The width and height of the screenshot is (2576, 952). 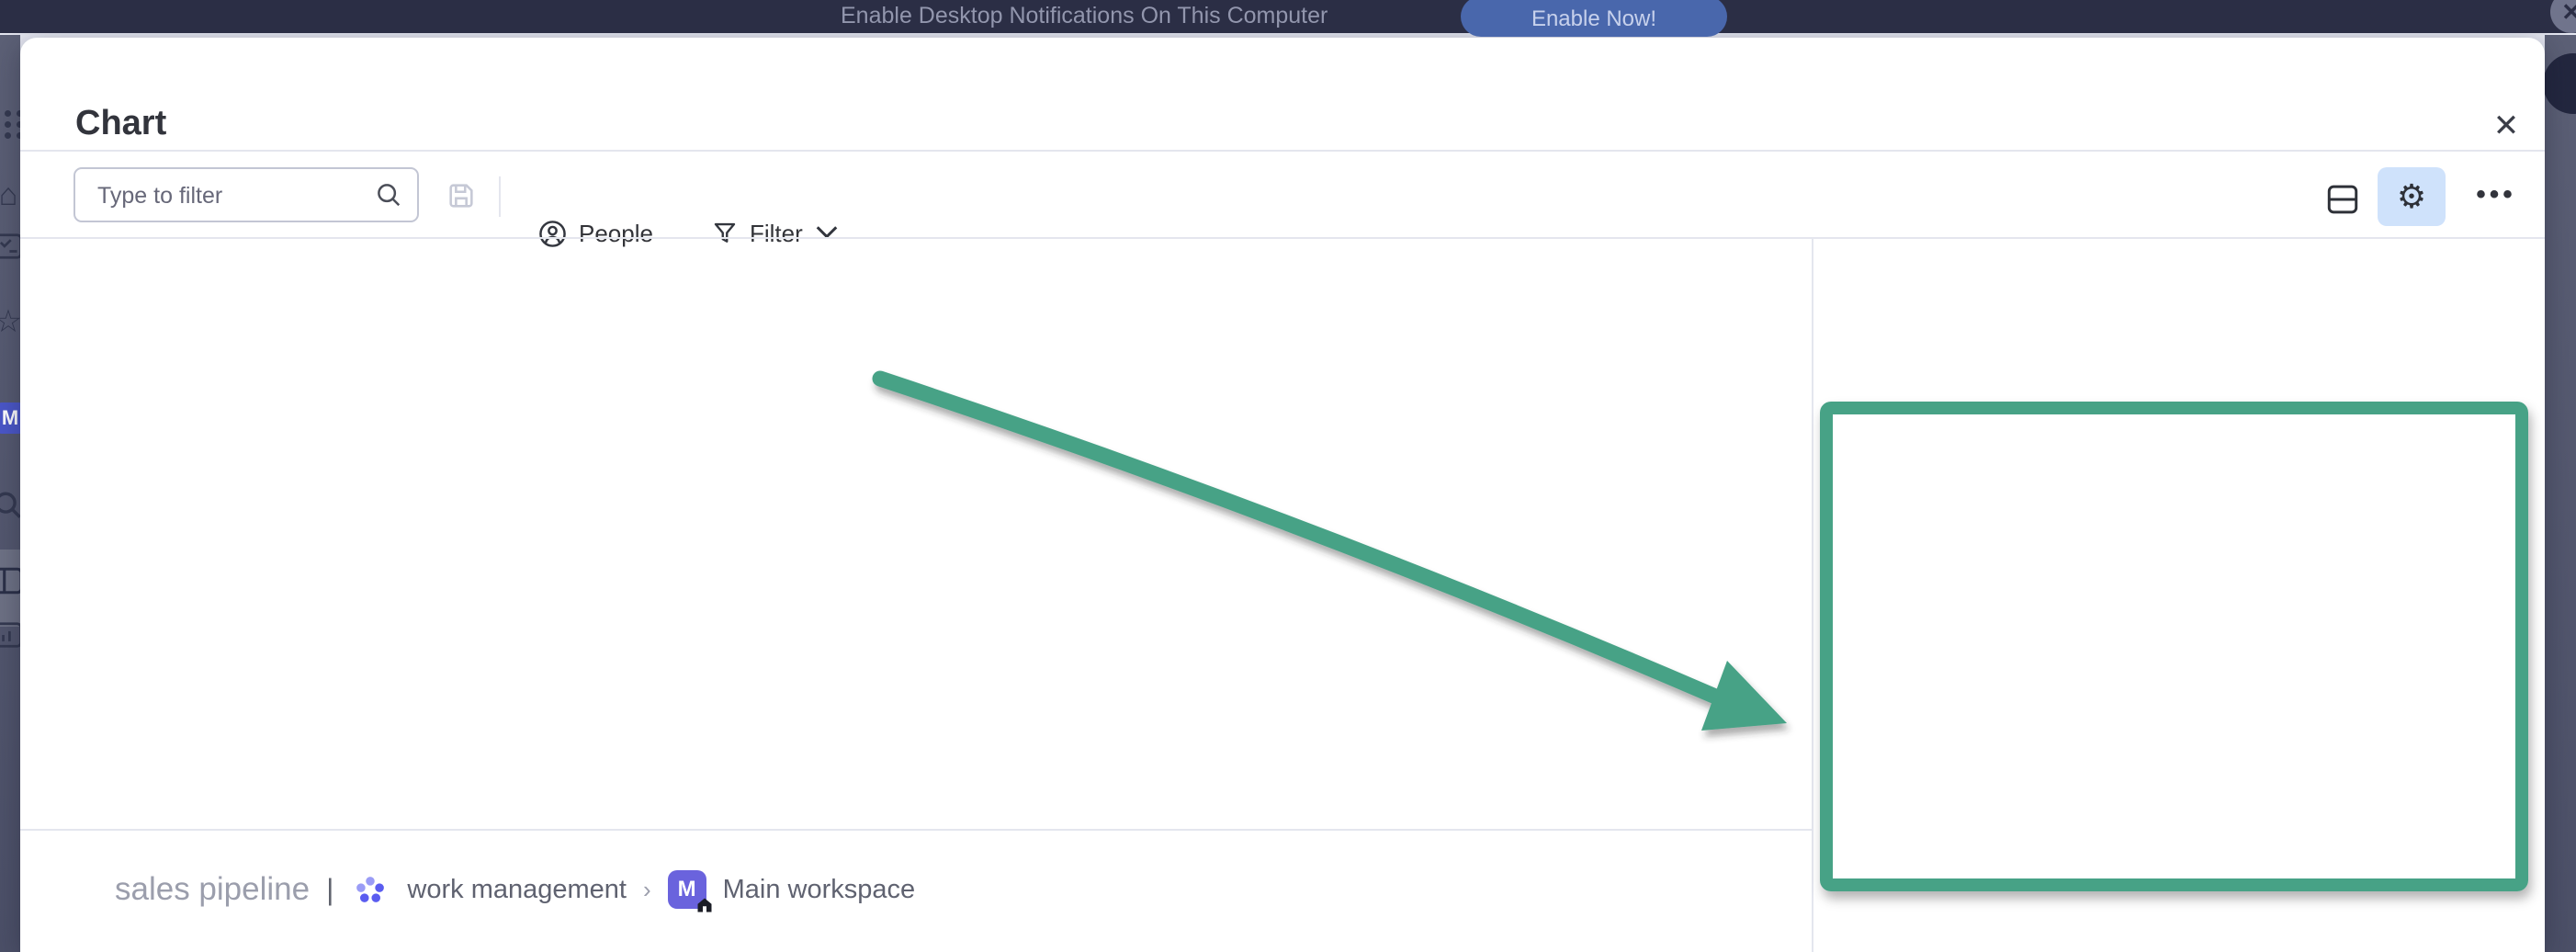 I want to click on filter-chevron-down-icon, so click(x=827, y=228).